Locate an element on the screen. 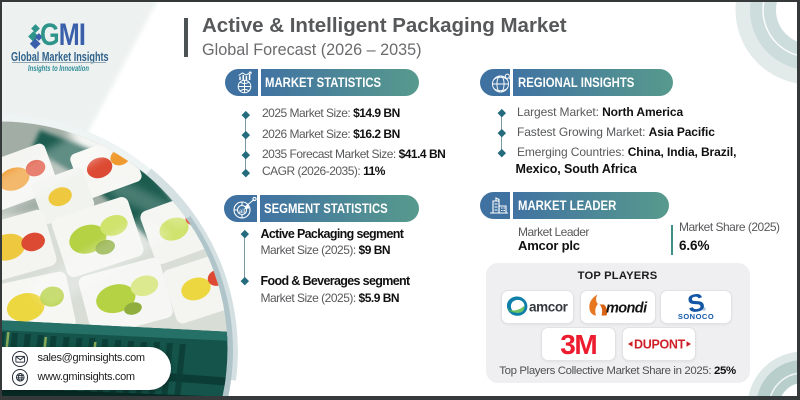  svg-text: S is located at coordinates (695, 305).